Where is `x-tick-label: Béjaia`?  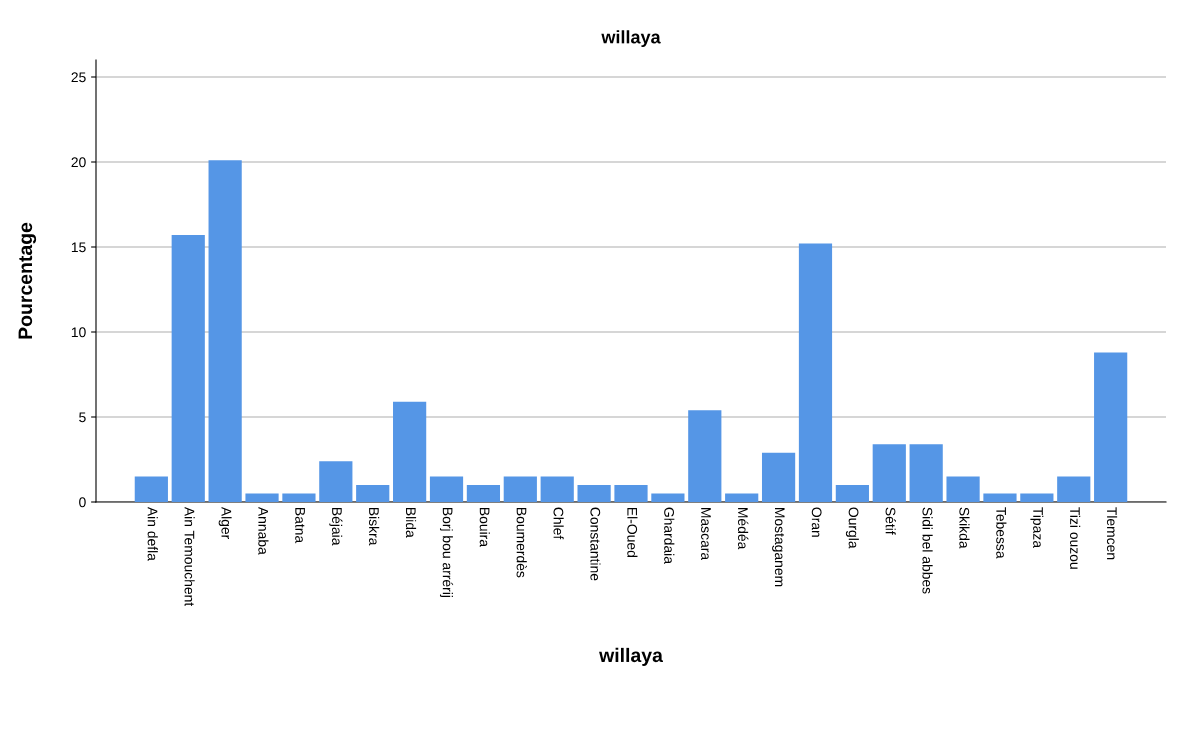
x-tick-label: Béjaia is located at coordinates (336, 527).